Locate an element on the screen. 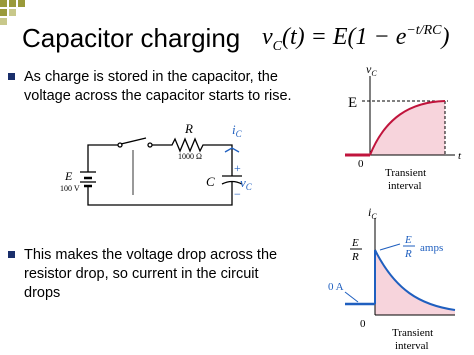  minus-label: − is located at coordinates (237, 194).